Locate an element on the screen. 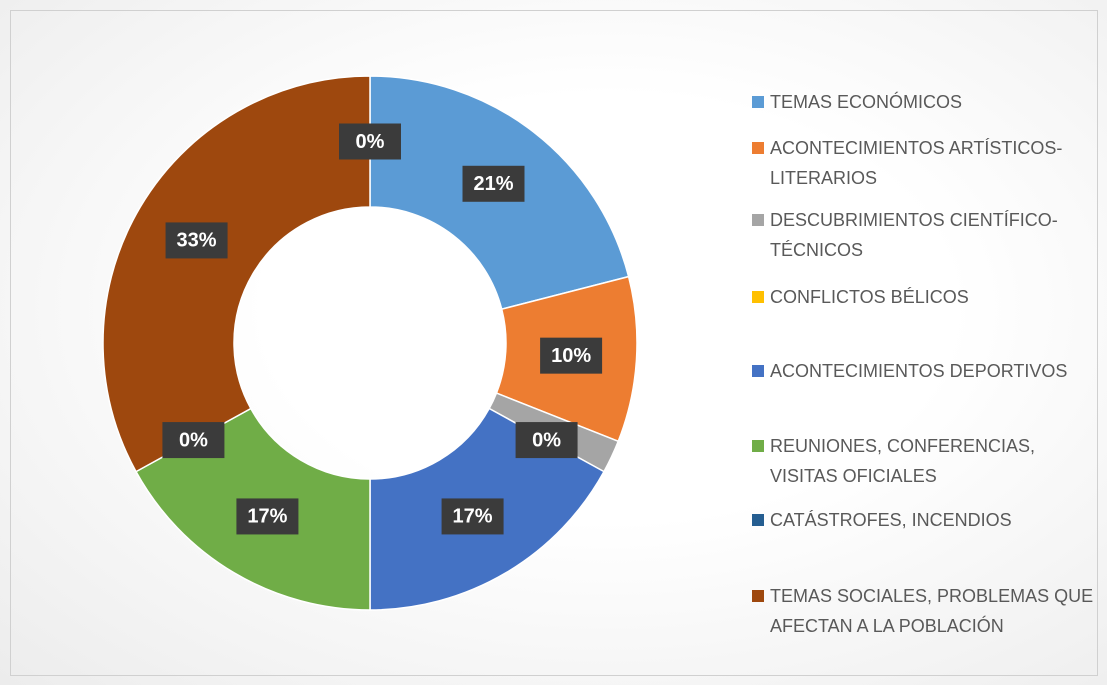 The image size is (1107, 685). legend-entry: TEMAS ECONÓMICOS is located at coordinates (924, 102).